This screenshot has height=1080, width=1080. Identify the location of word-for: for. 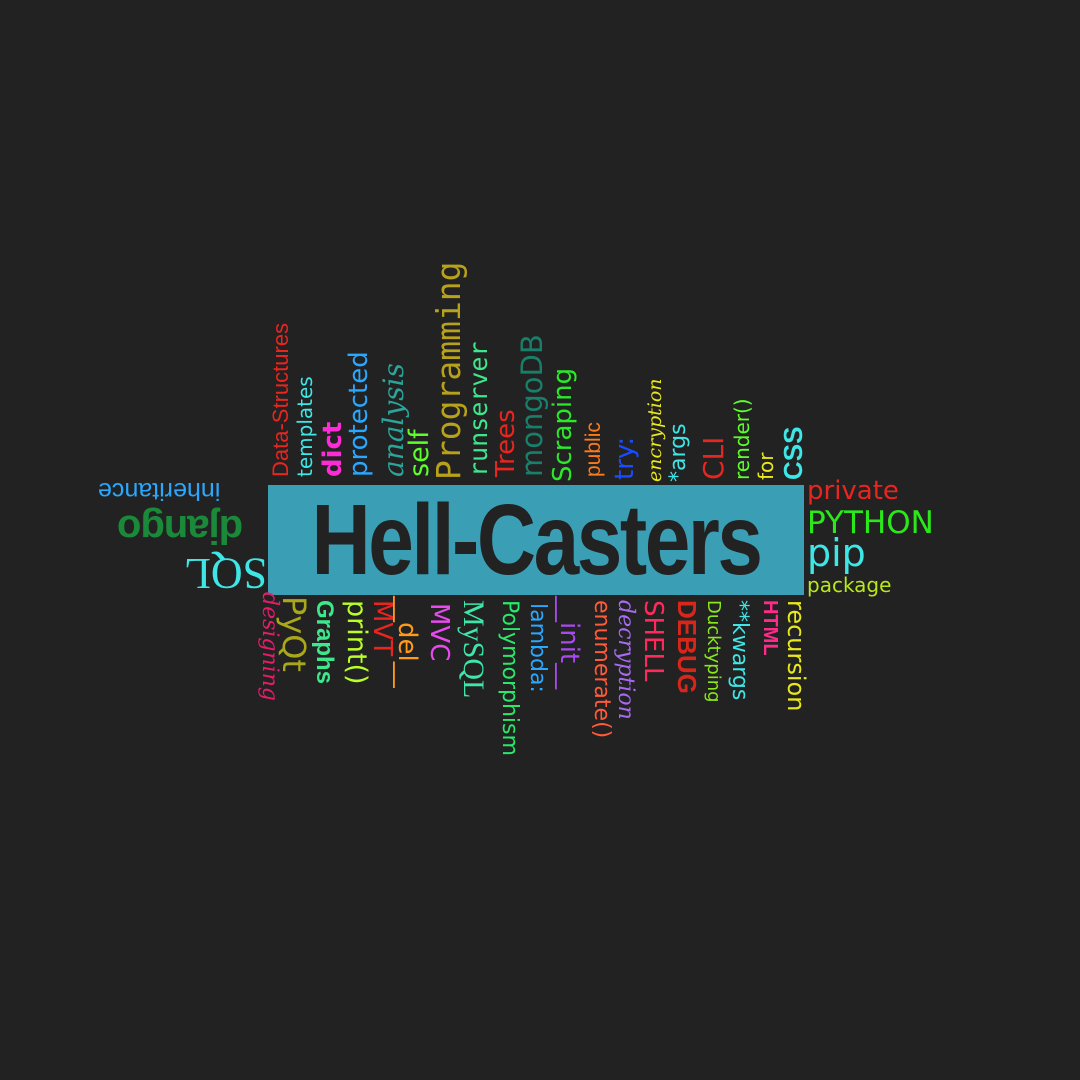
(766, 466).